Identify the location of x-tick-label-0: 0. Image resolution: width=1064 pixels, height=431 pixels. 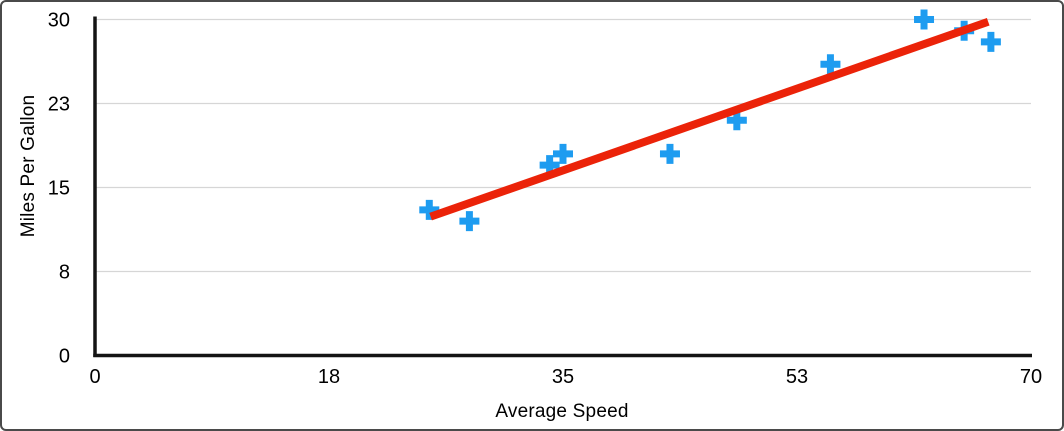
(94, 377).